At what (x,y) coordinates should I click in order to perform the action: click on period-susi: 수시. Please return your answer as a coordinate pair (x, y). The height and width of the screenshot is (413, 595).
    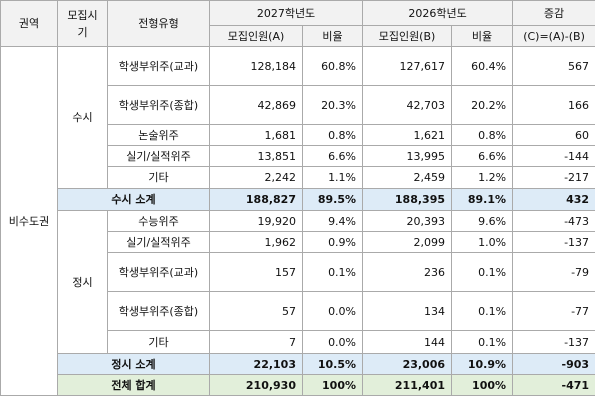
    Looking at the image, I should click on (82, 117).